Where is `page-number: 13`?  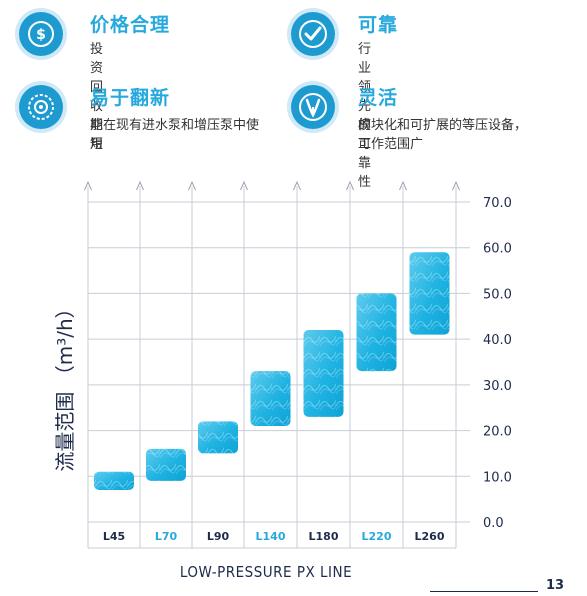 page-number: 13 is located at coordinates (555, 585).